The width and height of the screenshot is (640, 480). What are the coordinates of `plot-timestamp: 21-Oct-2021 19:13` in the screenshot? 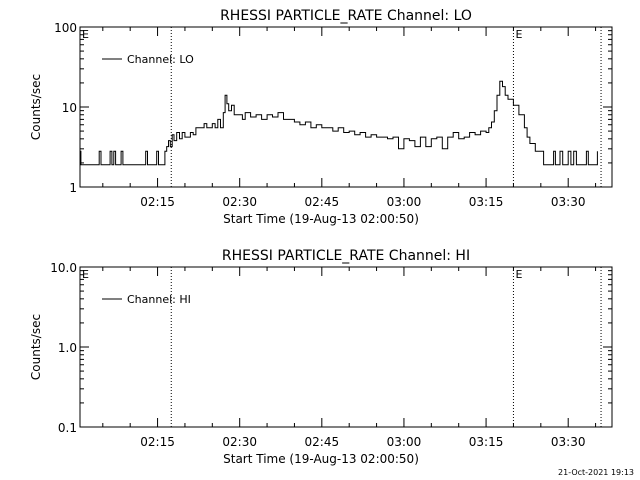 It's located at (596, 472).